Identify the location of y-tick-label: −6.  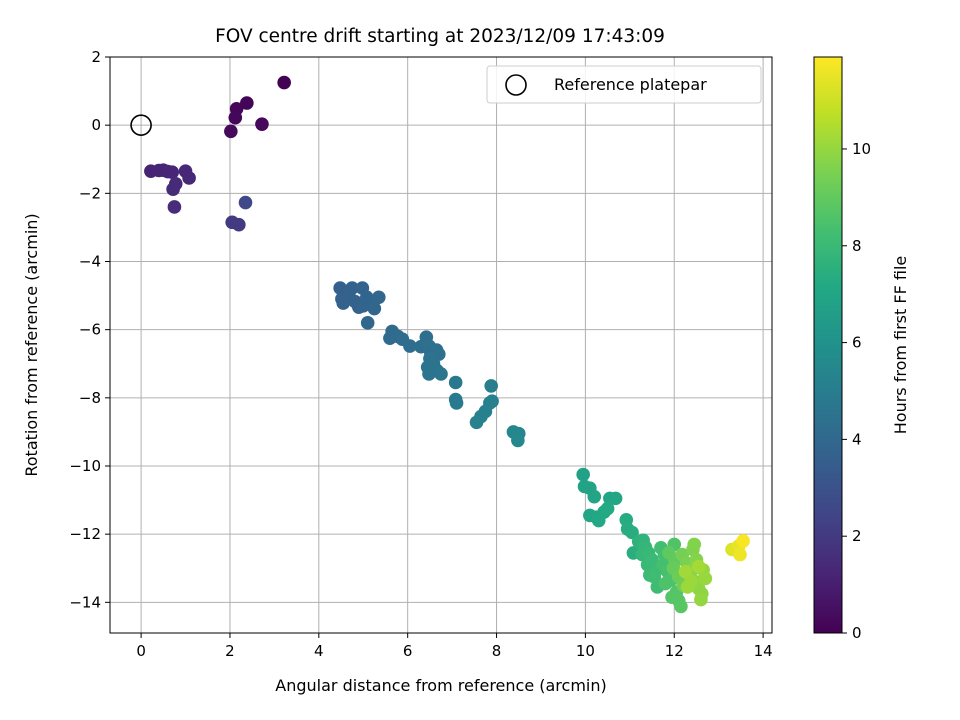
(90, 330).